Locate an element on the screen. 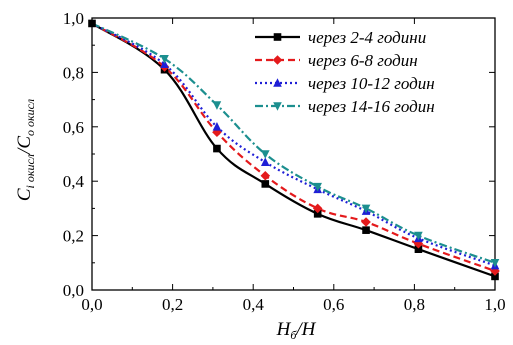  y-tick-label: 0,0 is located at coordinates (73, 290).